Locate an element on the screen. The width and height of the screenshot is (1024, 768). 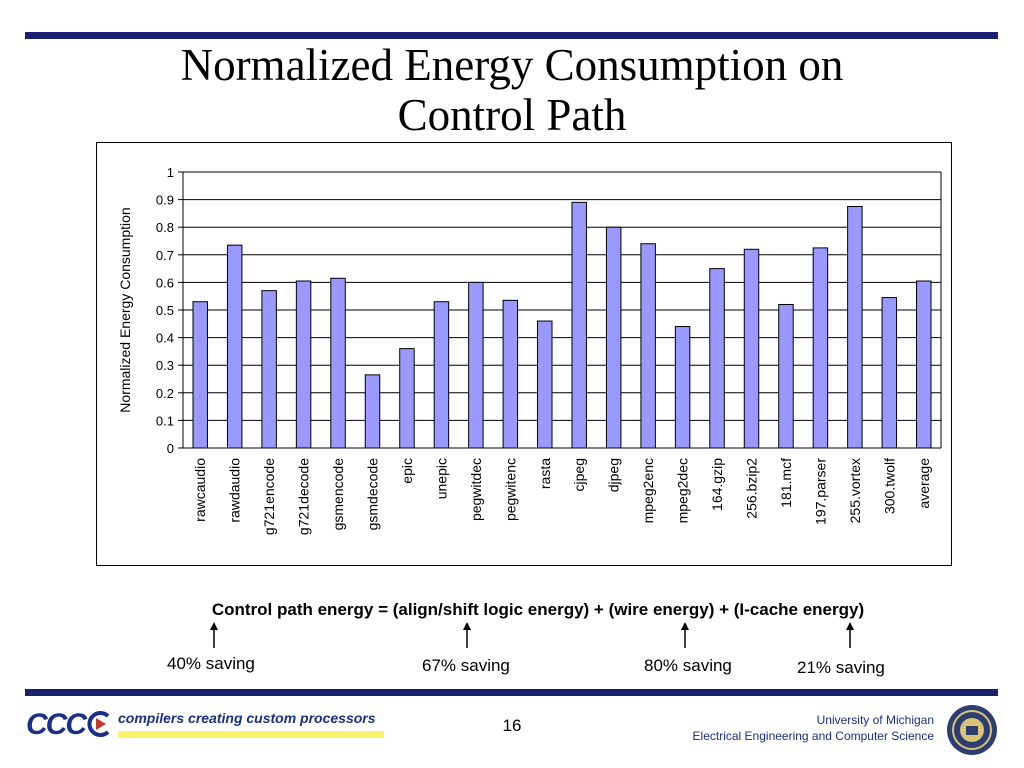
y-axis-label: Normalized Energy Consumption is located at coordinates (125, 309).